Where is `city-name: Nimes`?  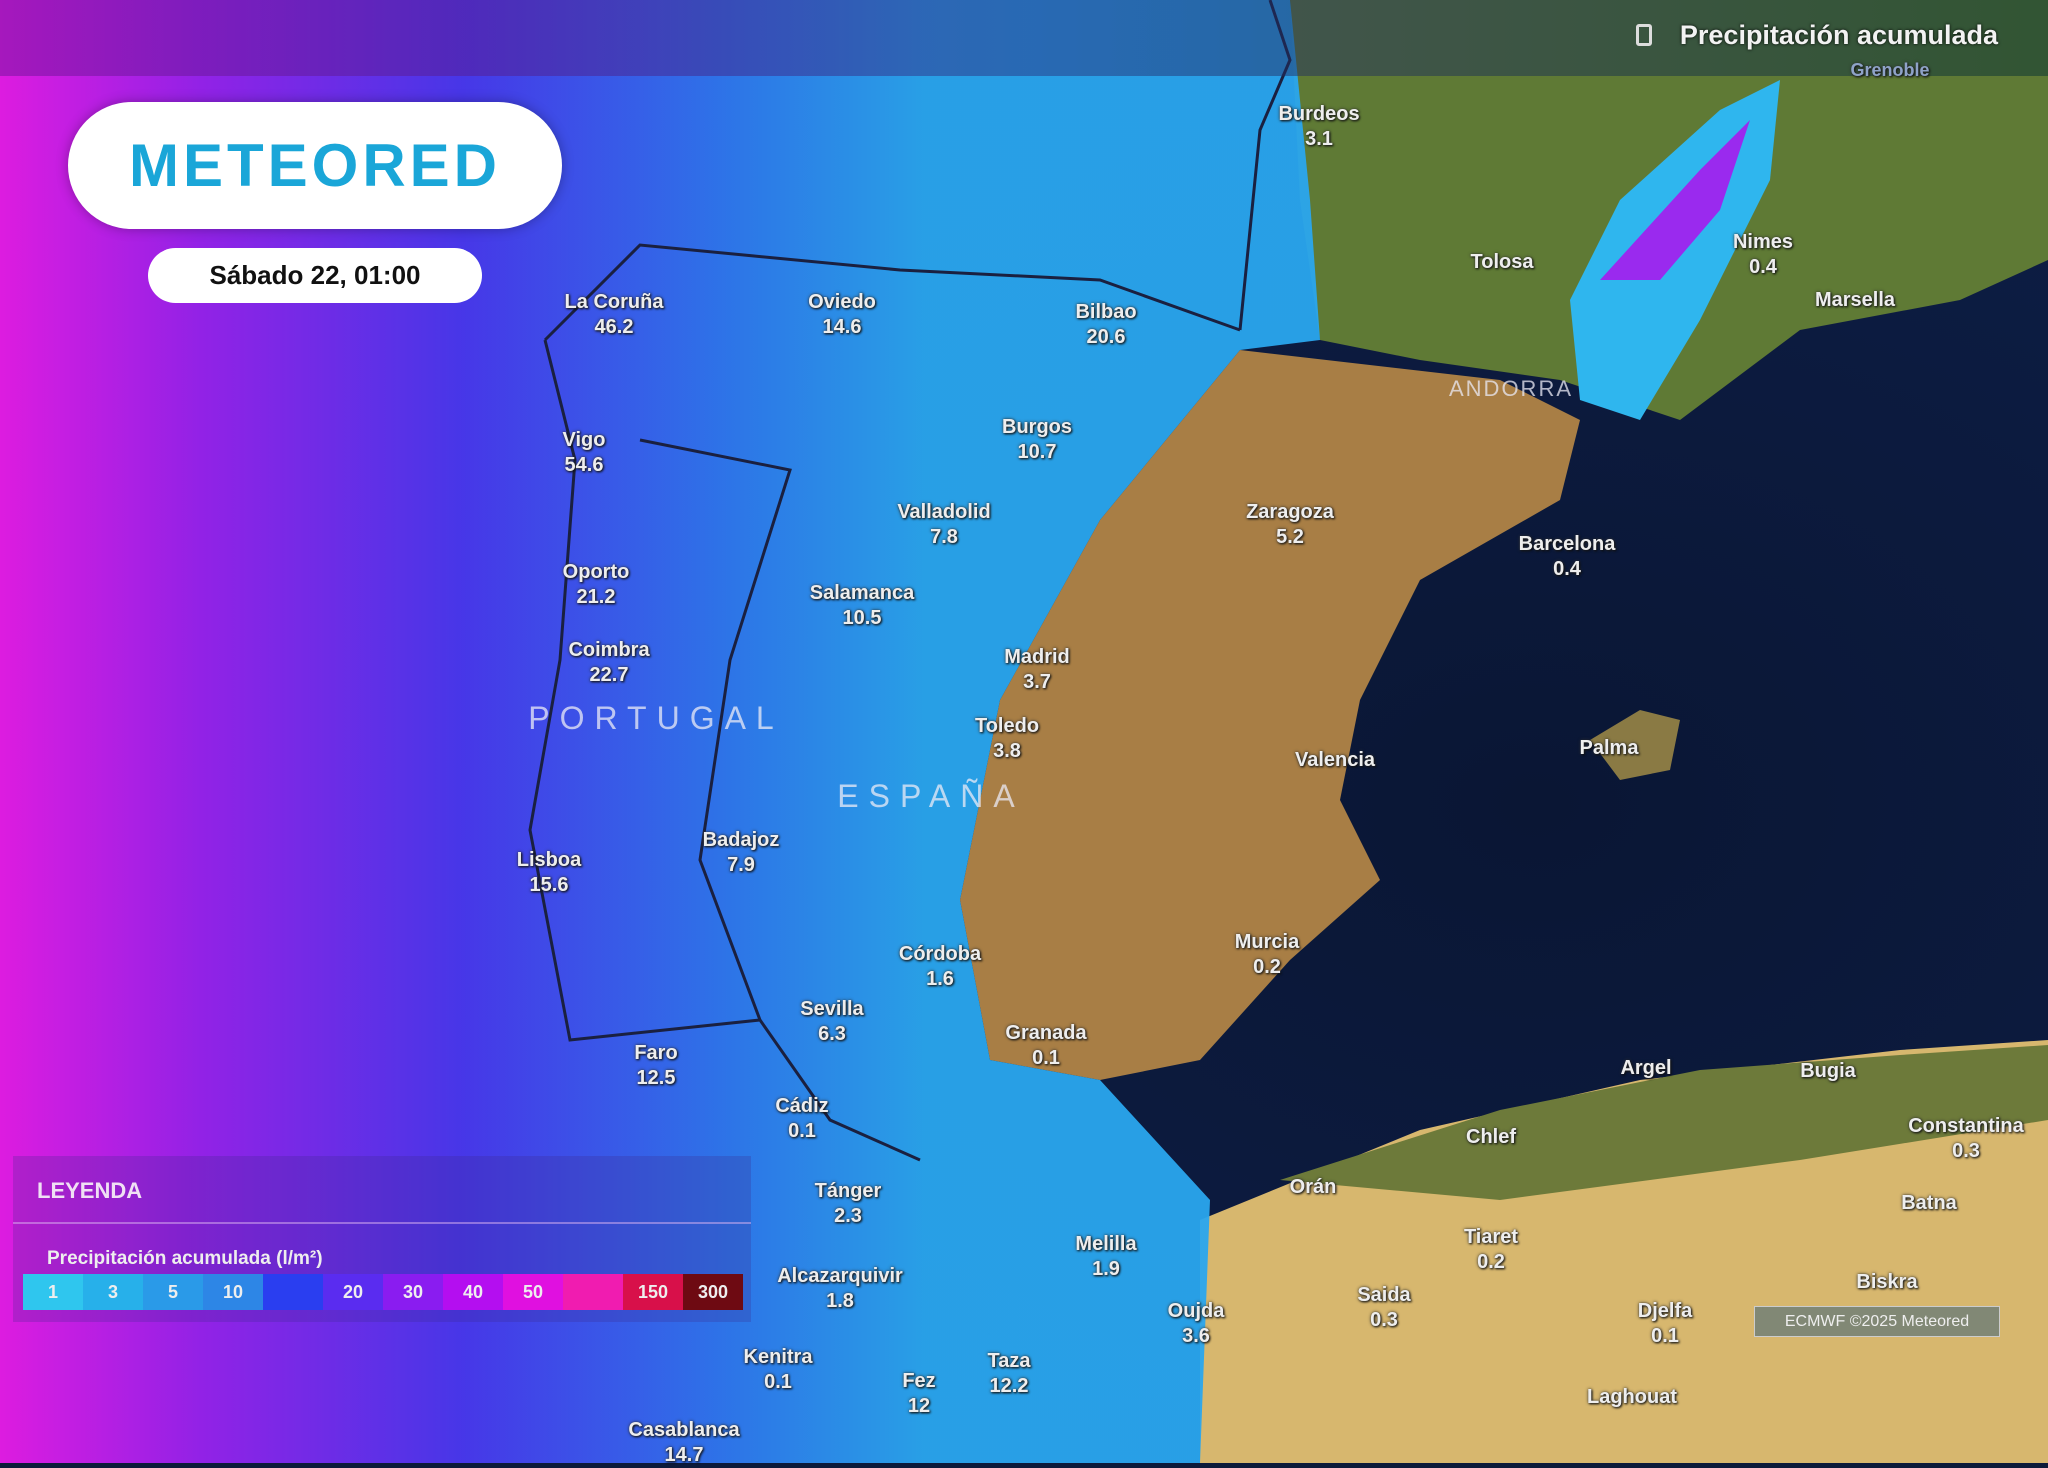
city-name: Nimes is located at coordinates (1763, 242).